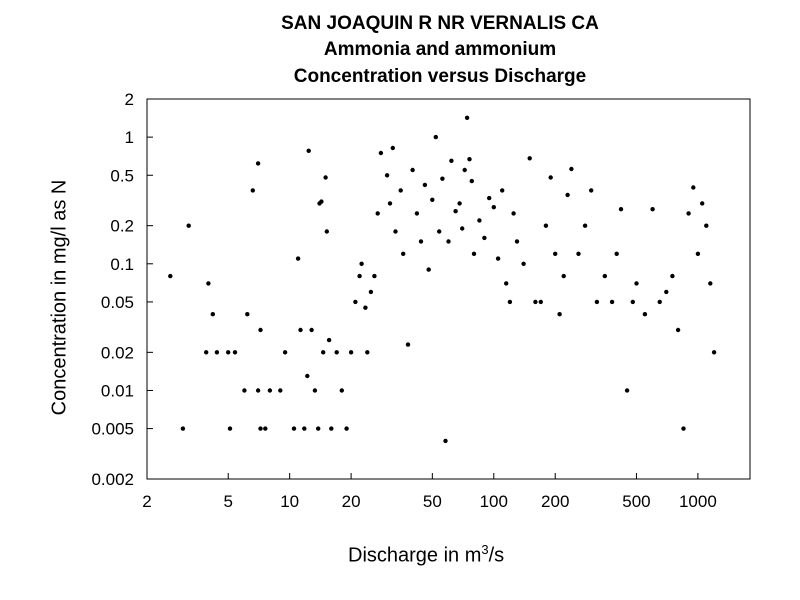  I want to click on x-tick-label: 1000, so click(698, 501).